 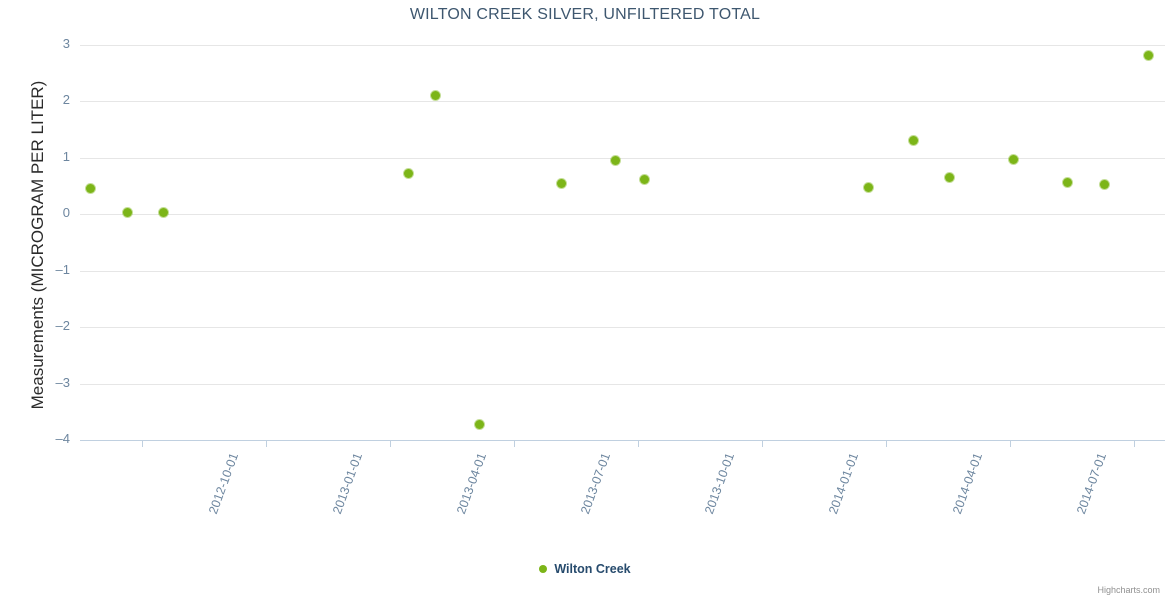 I want to click on chart-legend: Wilton Creek, so click(x=585, y=569).